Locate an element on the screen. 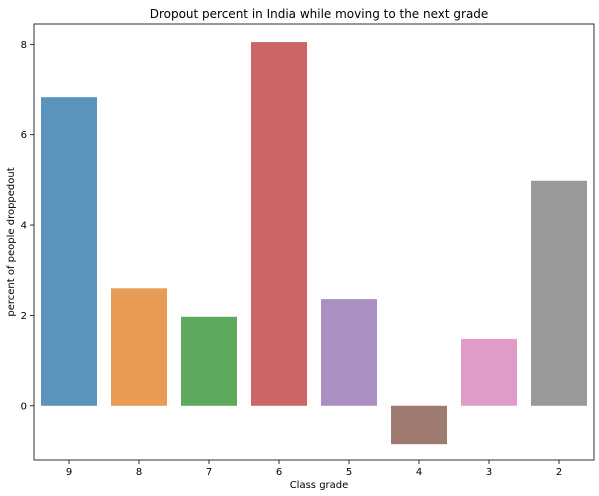 The image size is (599, 496). y-tick-label: 4 is located at coordinates (24, 226).